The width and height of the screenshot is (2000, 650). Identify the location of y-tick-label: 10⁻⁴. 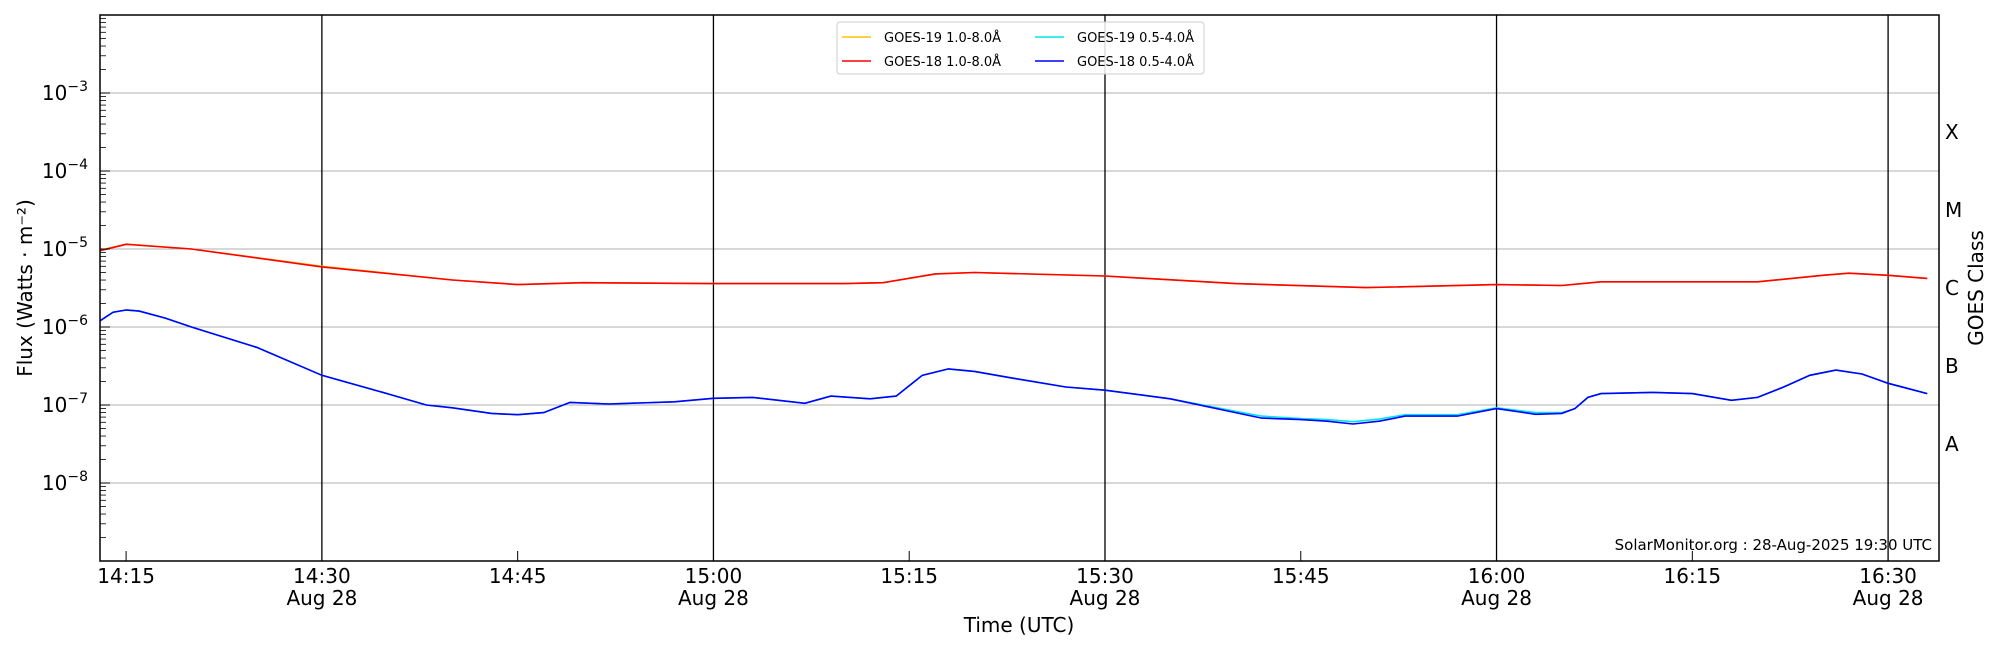
(65, 170).